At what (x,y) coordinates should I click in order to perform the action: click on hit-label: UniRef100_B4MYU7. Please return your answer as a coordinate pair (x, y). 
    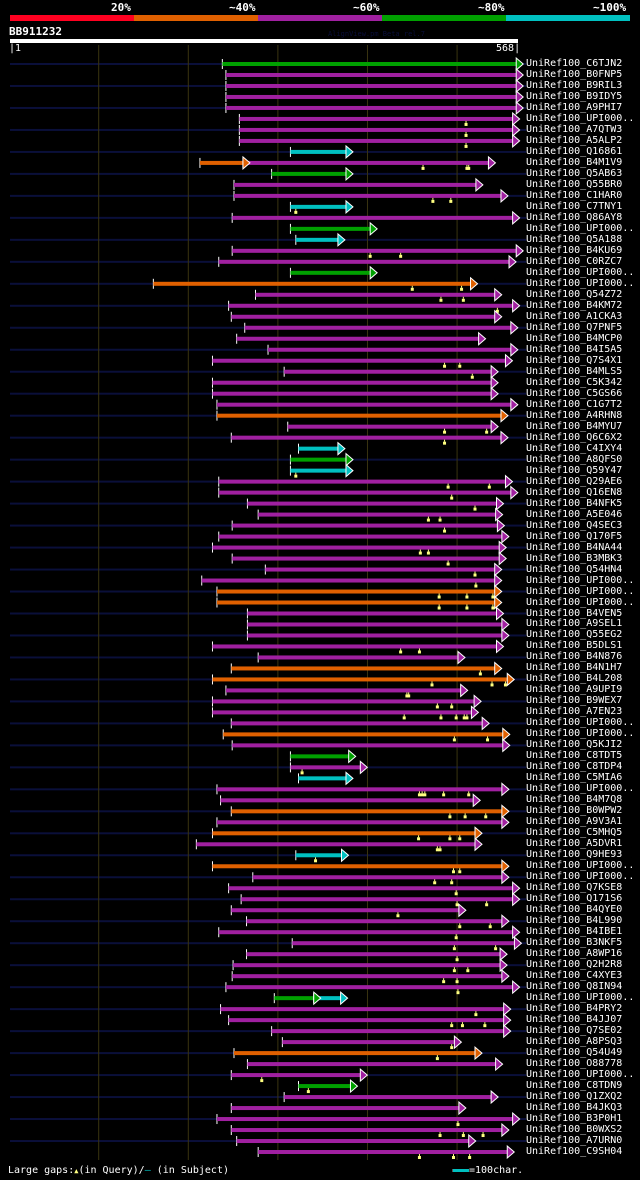
    Looking at the image, I should click on (574, 426).